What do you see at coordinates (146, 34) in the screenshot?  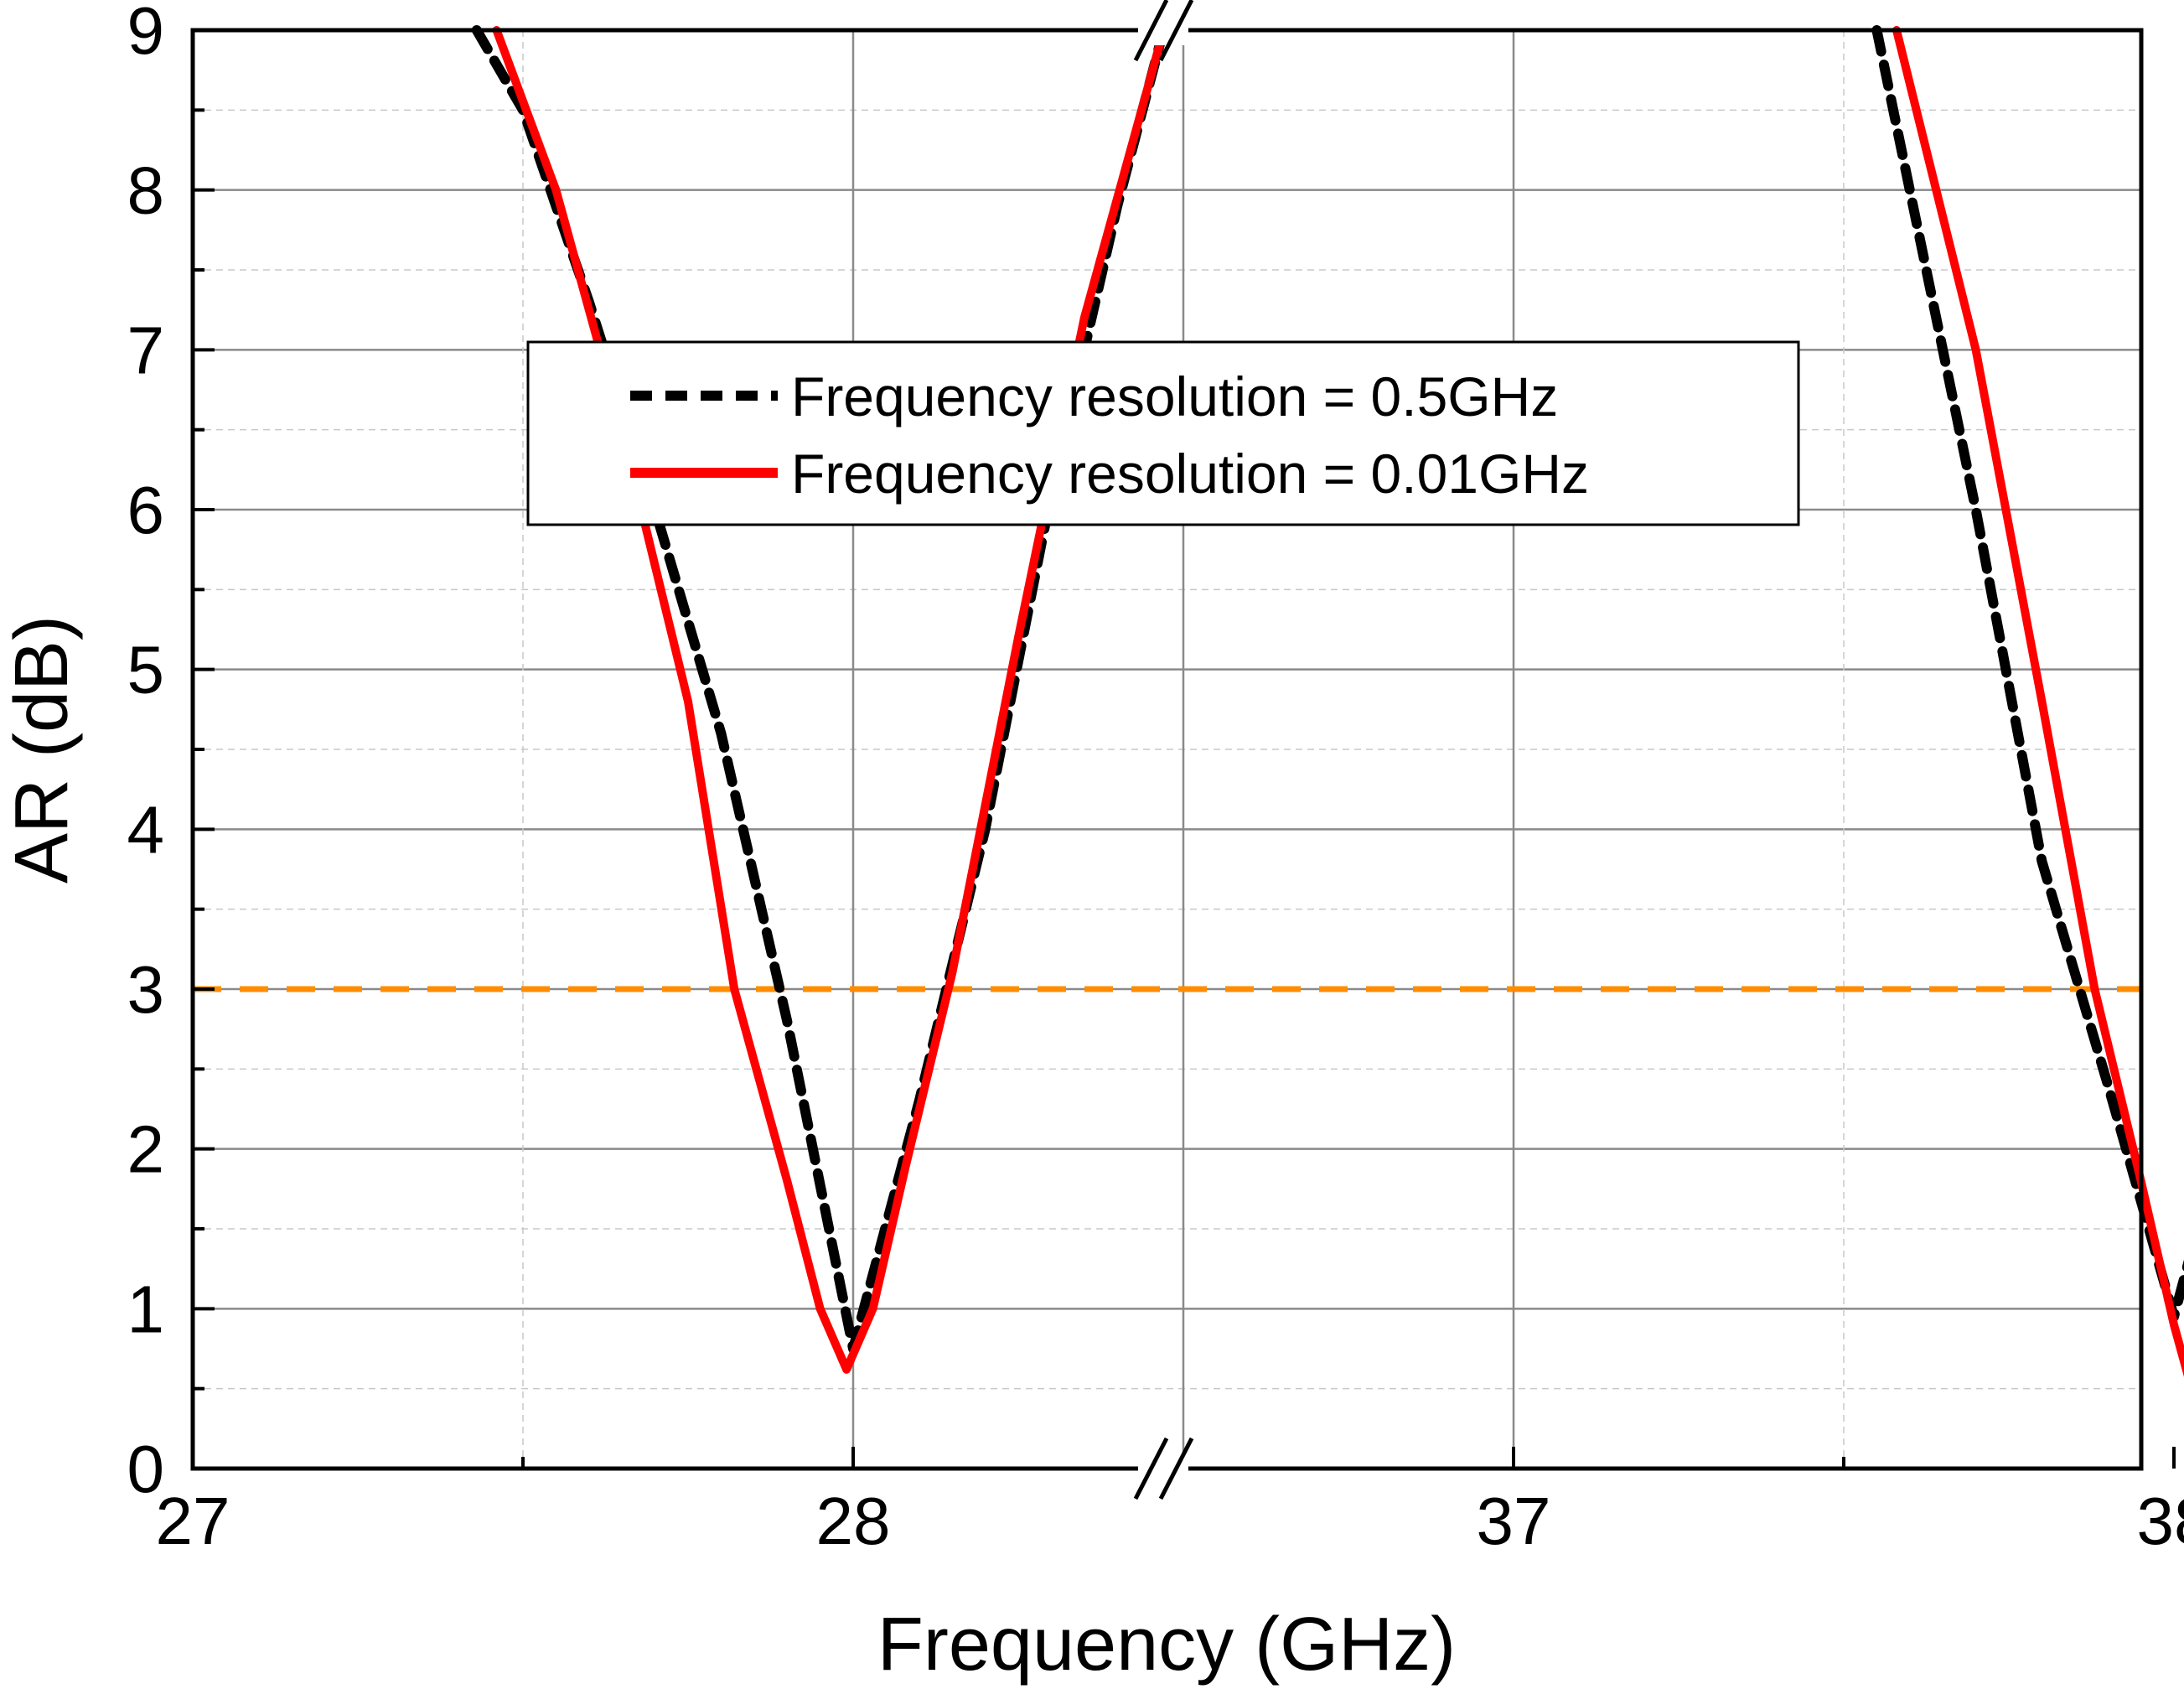 I see `y-tick-label: 9` at bounding box center [146, 34].